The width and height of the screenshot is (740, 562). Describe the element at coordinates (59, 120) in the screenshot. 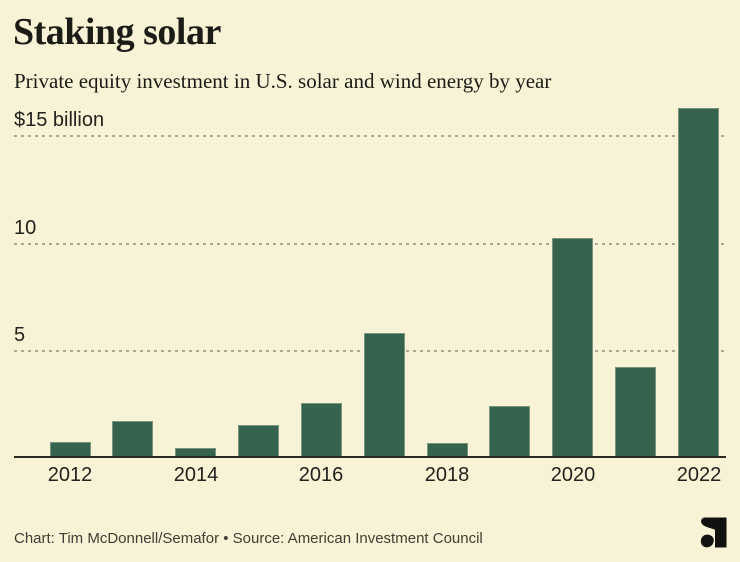

I see `y-tick-label-15: $15 billion` at that location.